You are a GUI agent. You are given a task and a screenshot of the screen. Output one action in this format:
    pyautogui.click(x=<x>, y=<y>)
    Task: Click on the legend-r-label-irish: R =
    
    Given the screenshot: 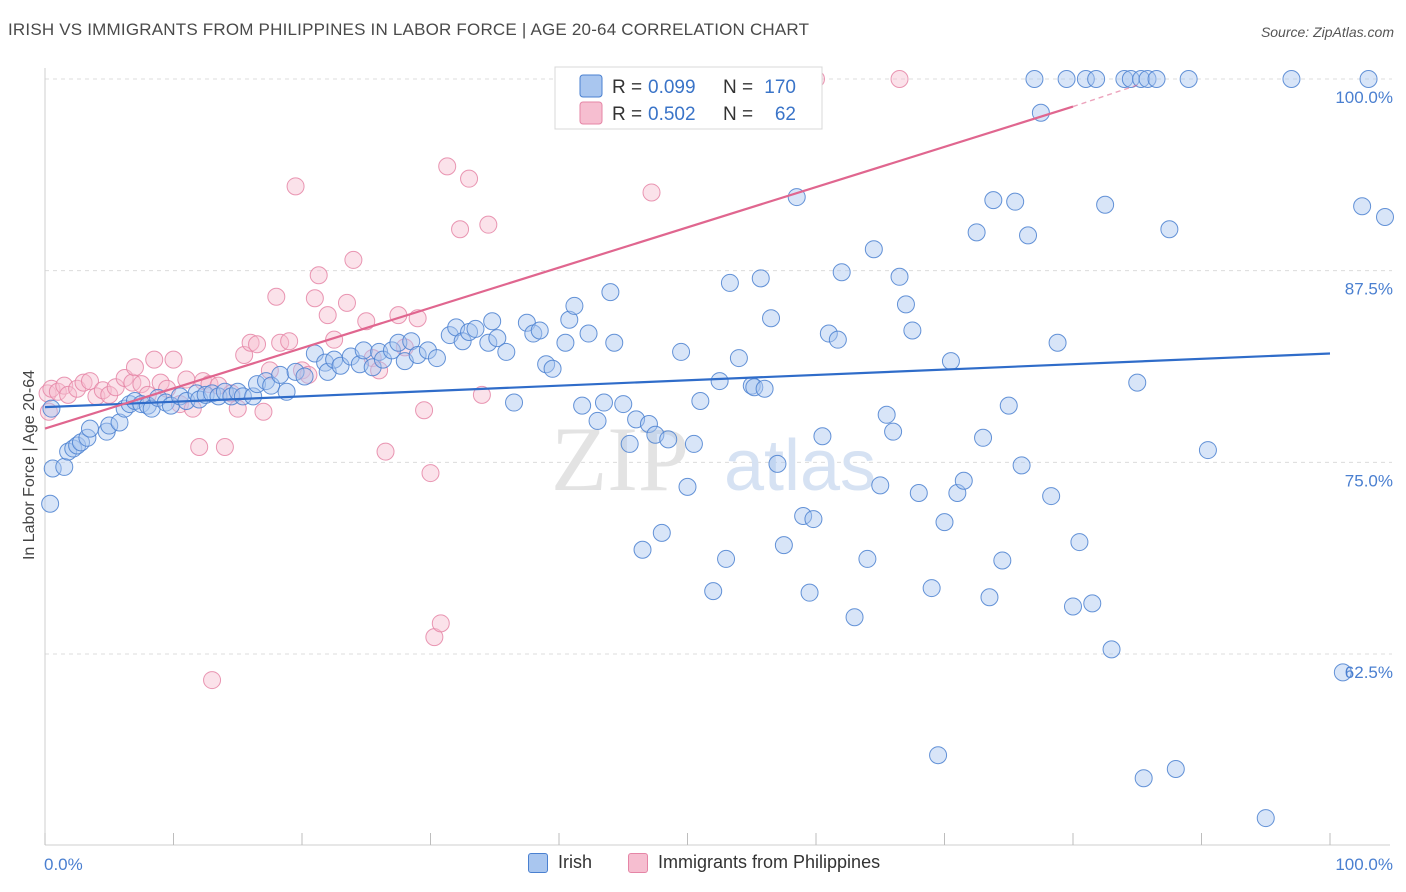 What is the action you would take?
    pyautogui.click(x=627, y=87)
    